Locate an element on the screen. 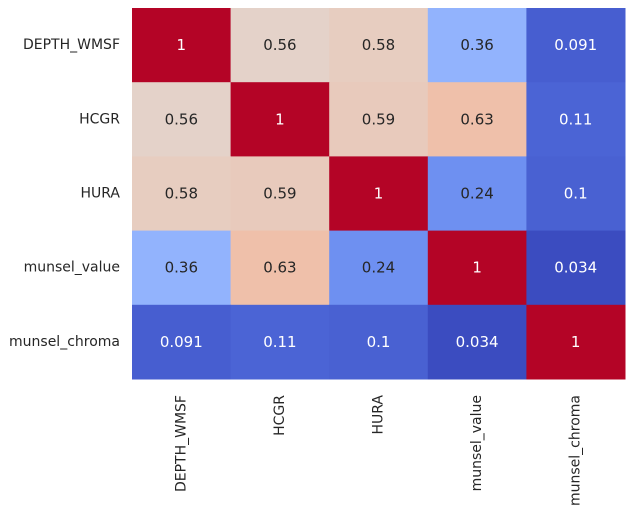  cell-value-label-r2-c1: 0.59 is located at coordinates (279, 194).